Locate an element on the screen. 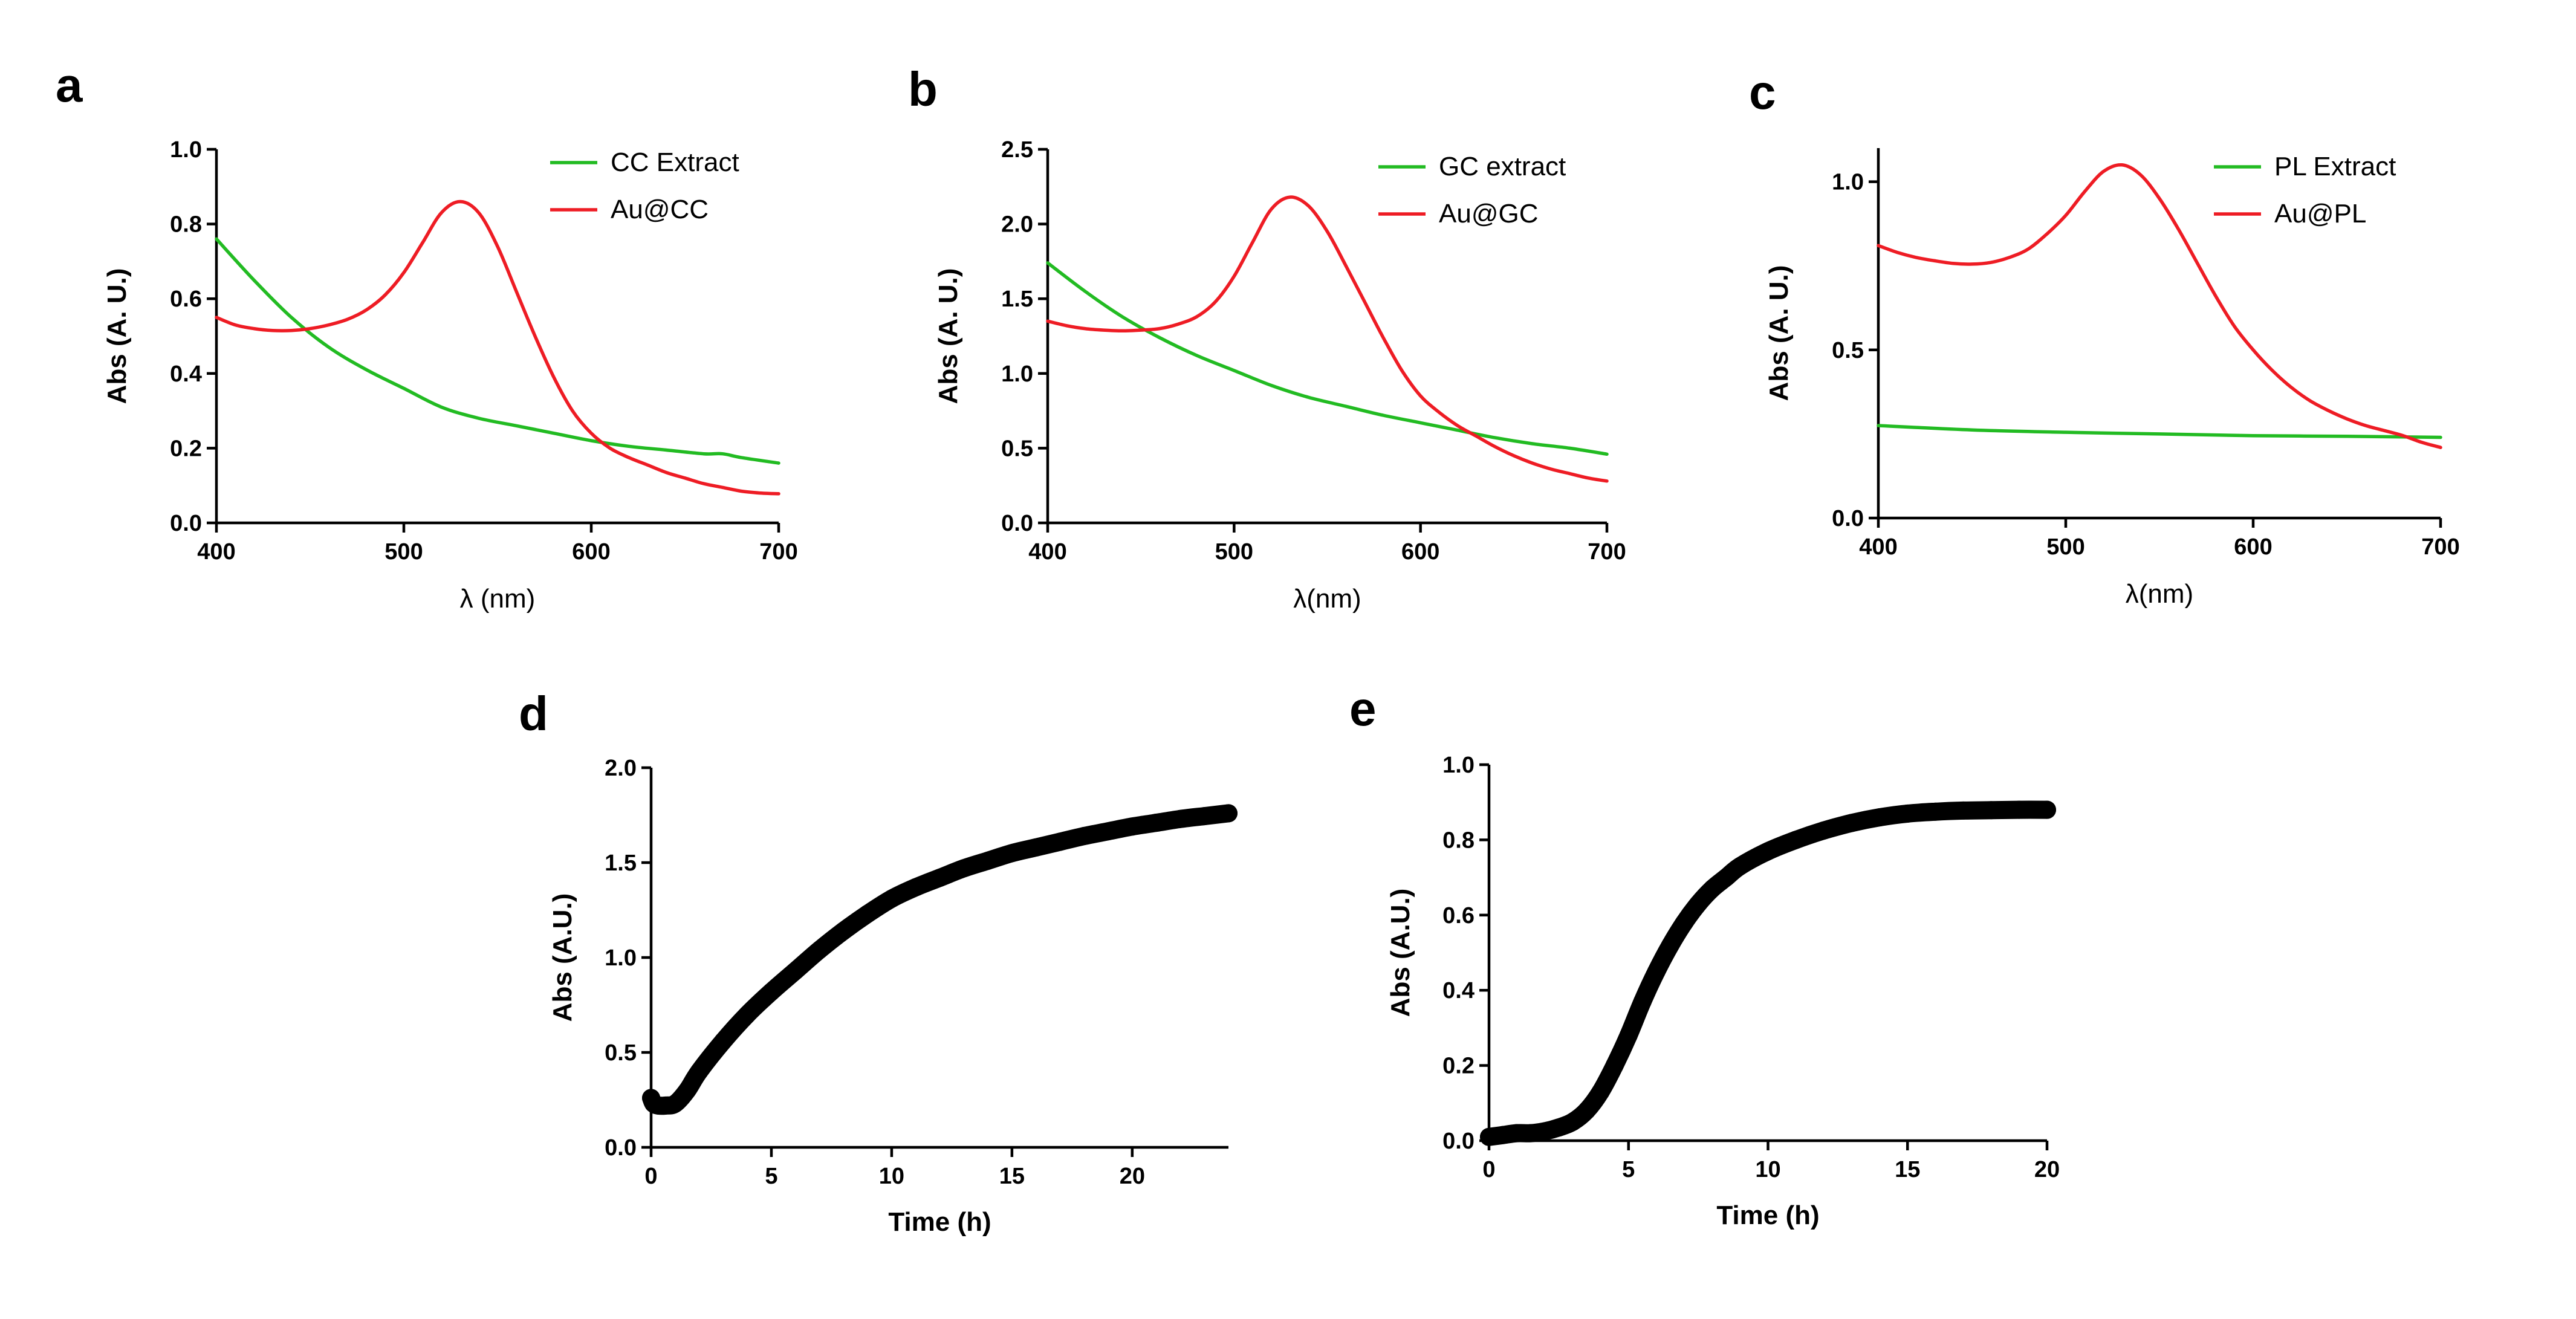 This screenshot has width=2576, height=1319. panel-letter: c is located at coordinates (1763, 92).